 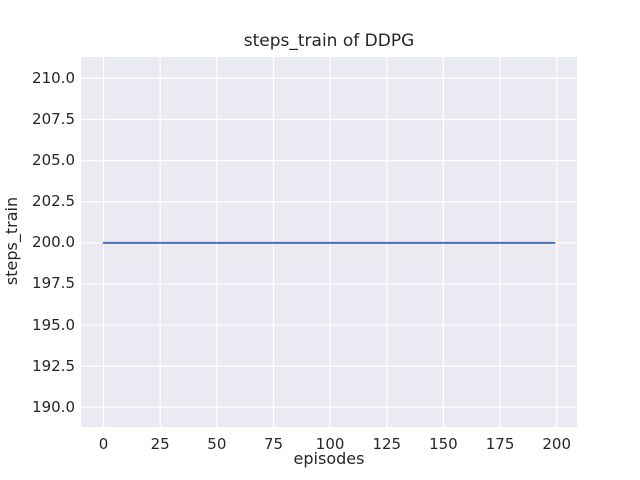 What do you see at coordinates (53, 242) in the screenshot?
I see `y-tick-label: 200.0` at bounding box center [53, 242].